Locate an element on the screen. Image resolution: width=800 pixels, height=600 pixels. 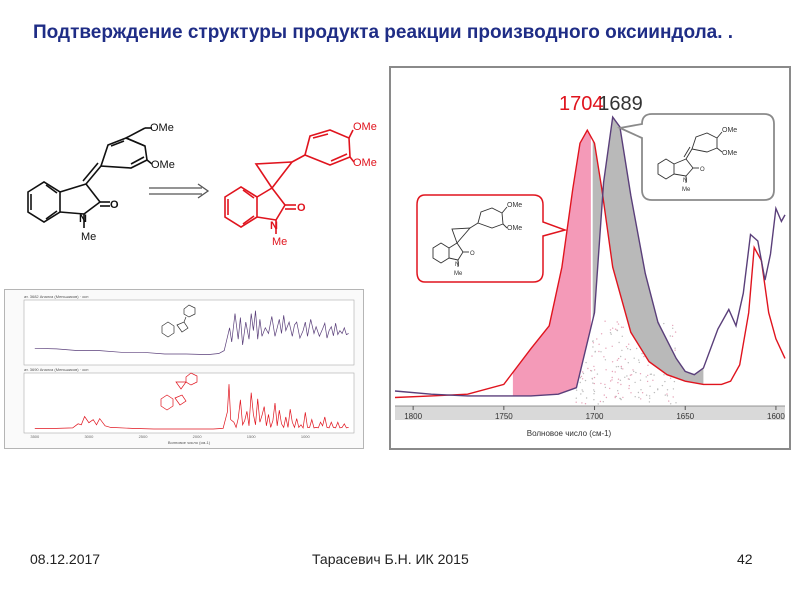
small-x-tick-label: 2500 is located at coordinates (144, 436).